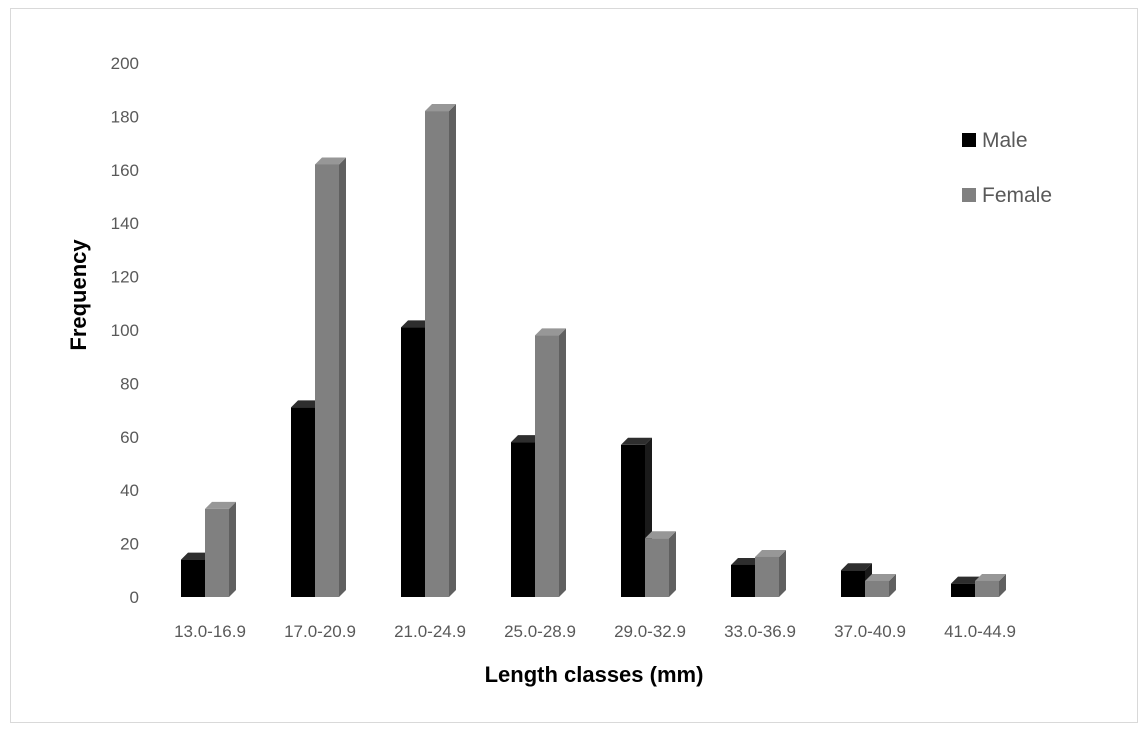  What do you see at coordinates (1007, 168) in the screenshot?
I see `legend: Male Female` at bounding box center [1007, 168].